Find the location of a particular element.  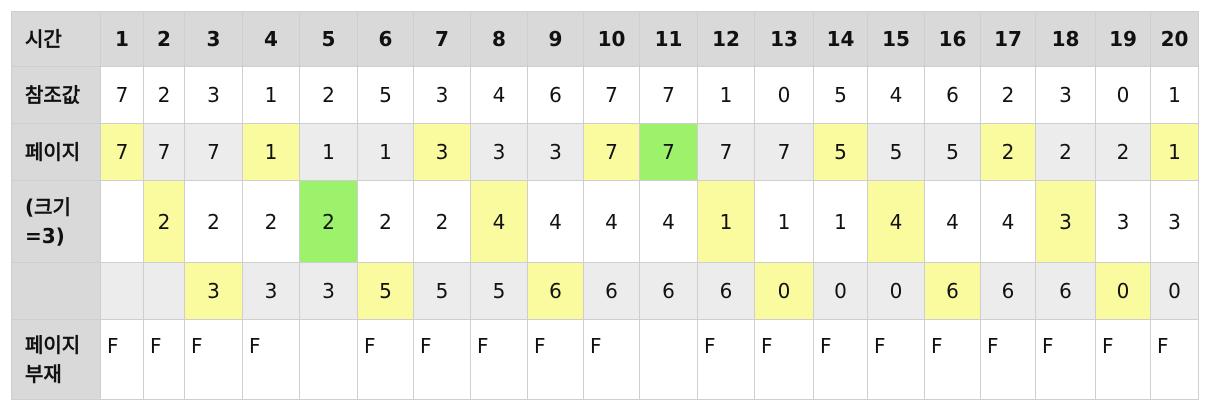

time-step-cell: 13 is located at coordinates (784, 39).